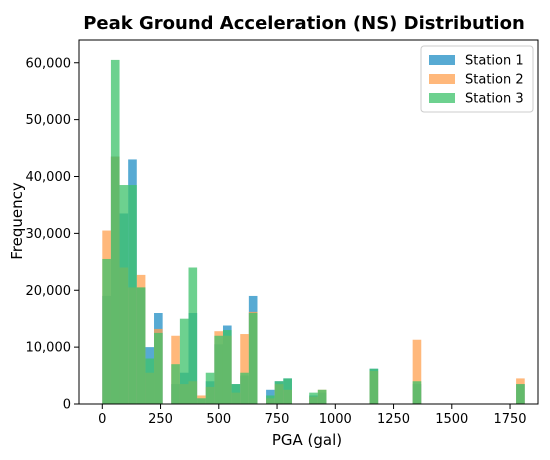 This screenshot has height=460, width=550. Describe the element at coordinates (49, 63) in the screenshot. I see `y-tick-label: 60,000` at that location.